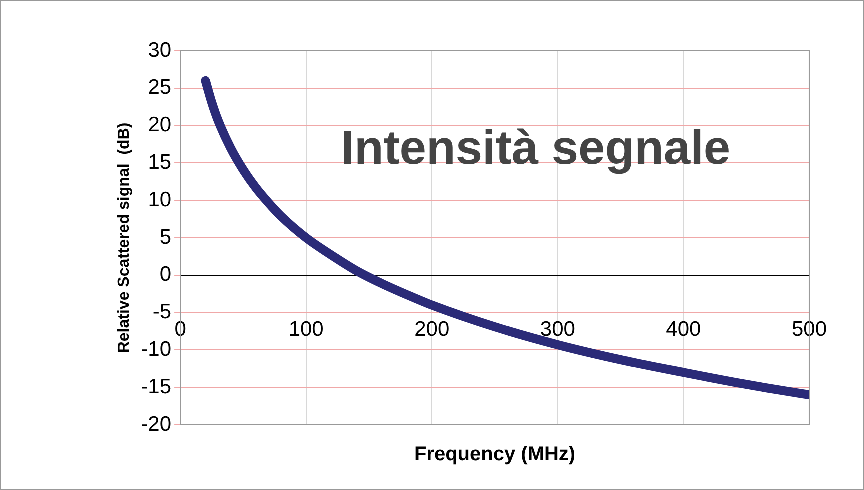 This screenshot has height=490, width=864. Describe the element at coordinates (160, 162) in the screenshot. I see `y-tick-label: 15` at that location.